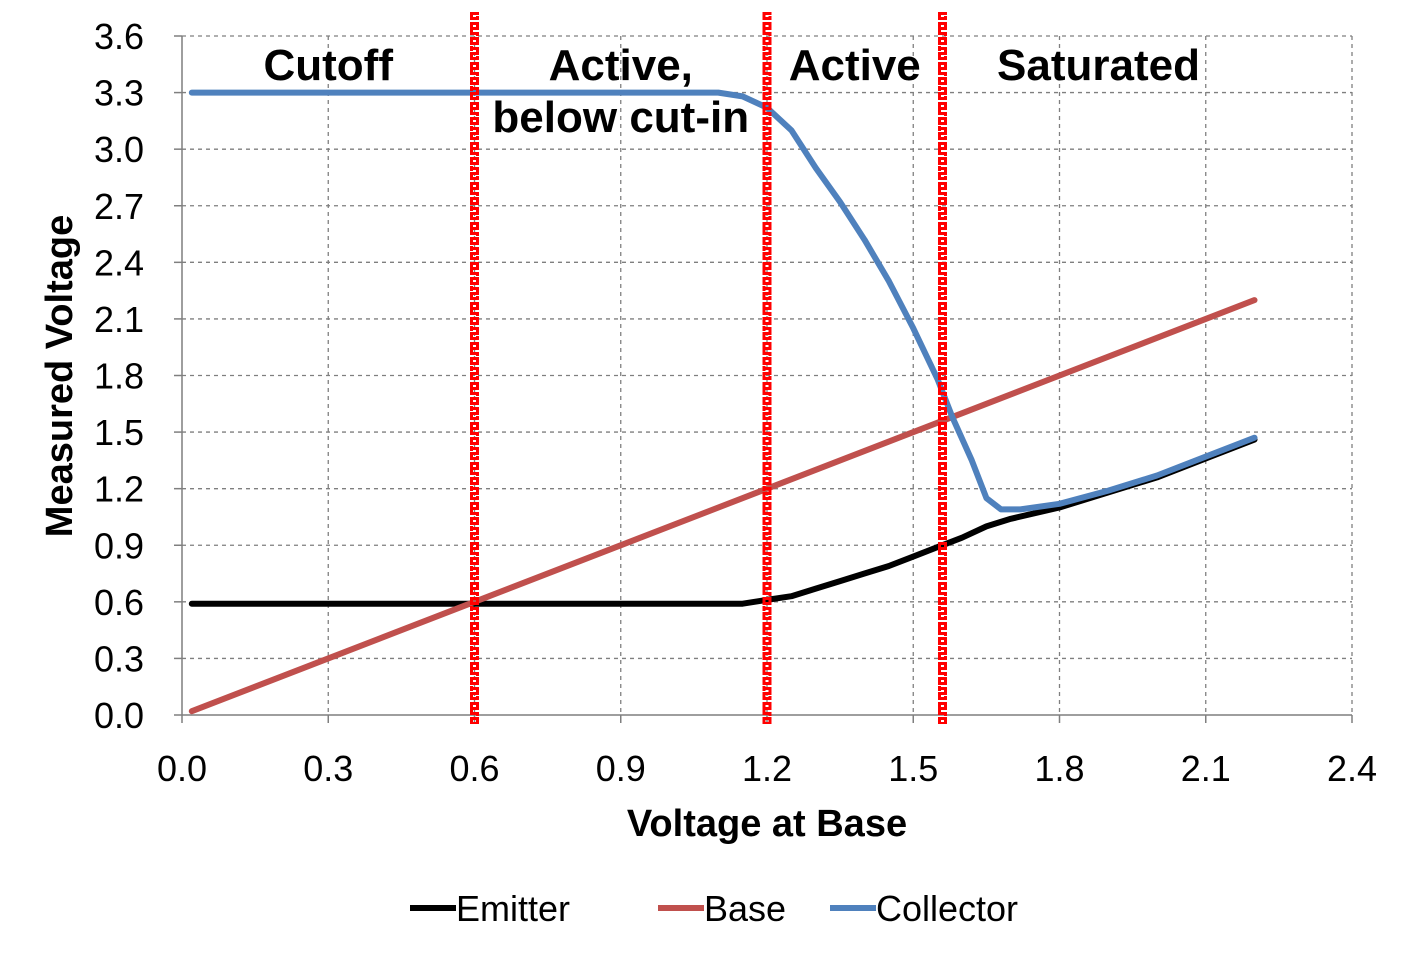  Describe the element at coordinates (328, 768) in the screenshot. I see `x-tick-label: 0.3` at that location.